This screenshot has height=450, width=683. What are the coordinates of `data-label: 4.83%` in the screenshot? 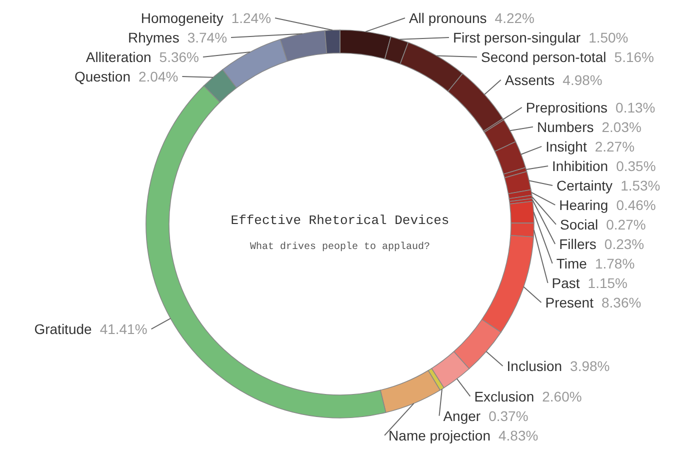 It's located at (518, 435).